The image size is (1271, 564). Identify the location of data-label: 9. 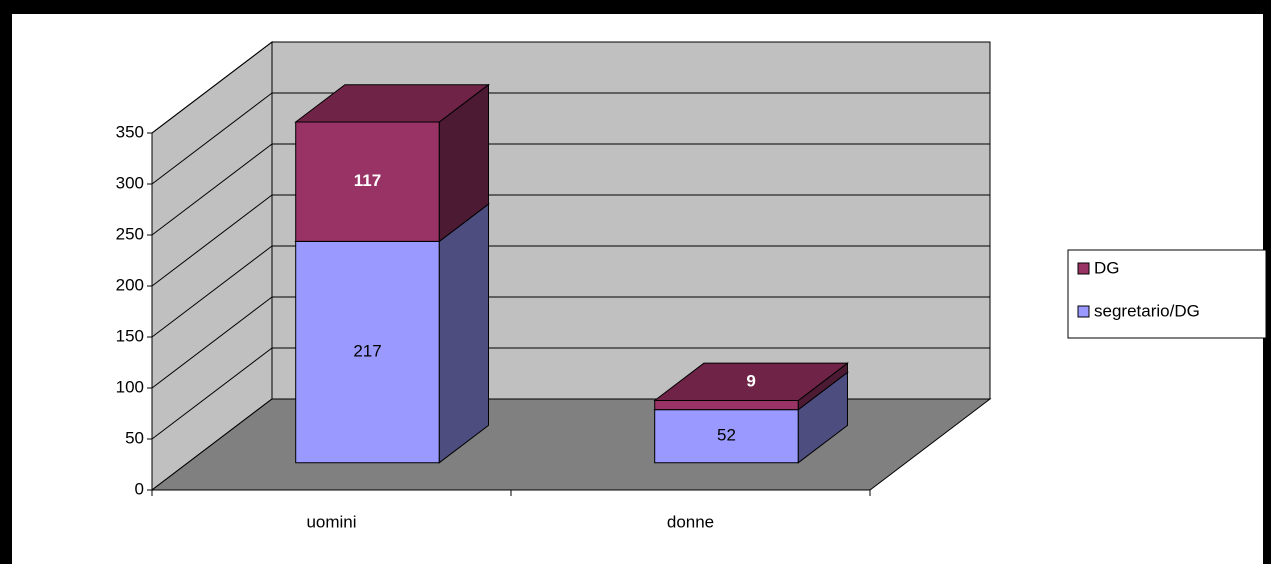
(750, 380).